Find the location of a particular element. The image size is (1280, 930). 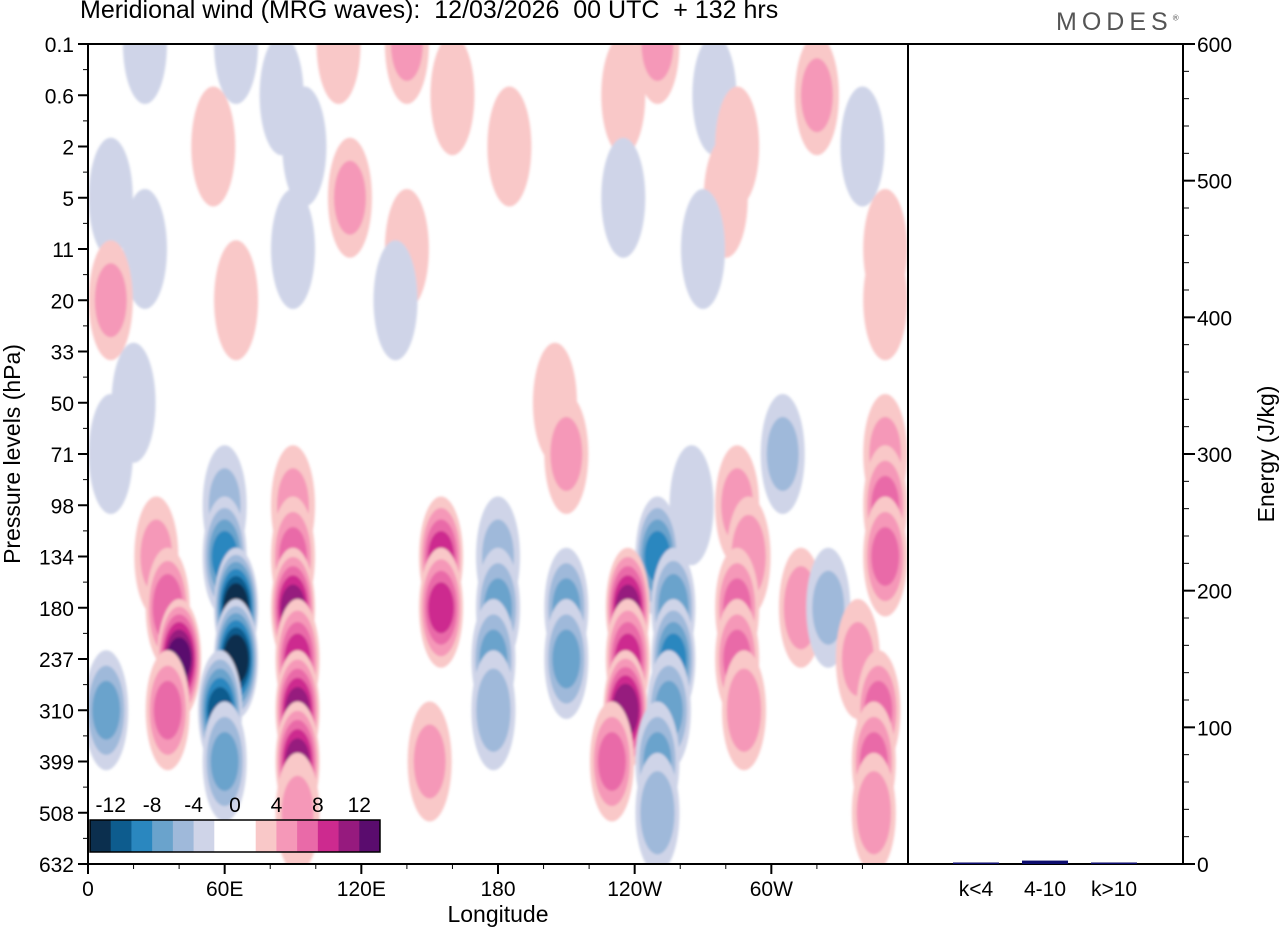

energy-category-label: k>10 is located at coordinates (1114, 889).